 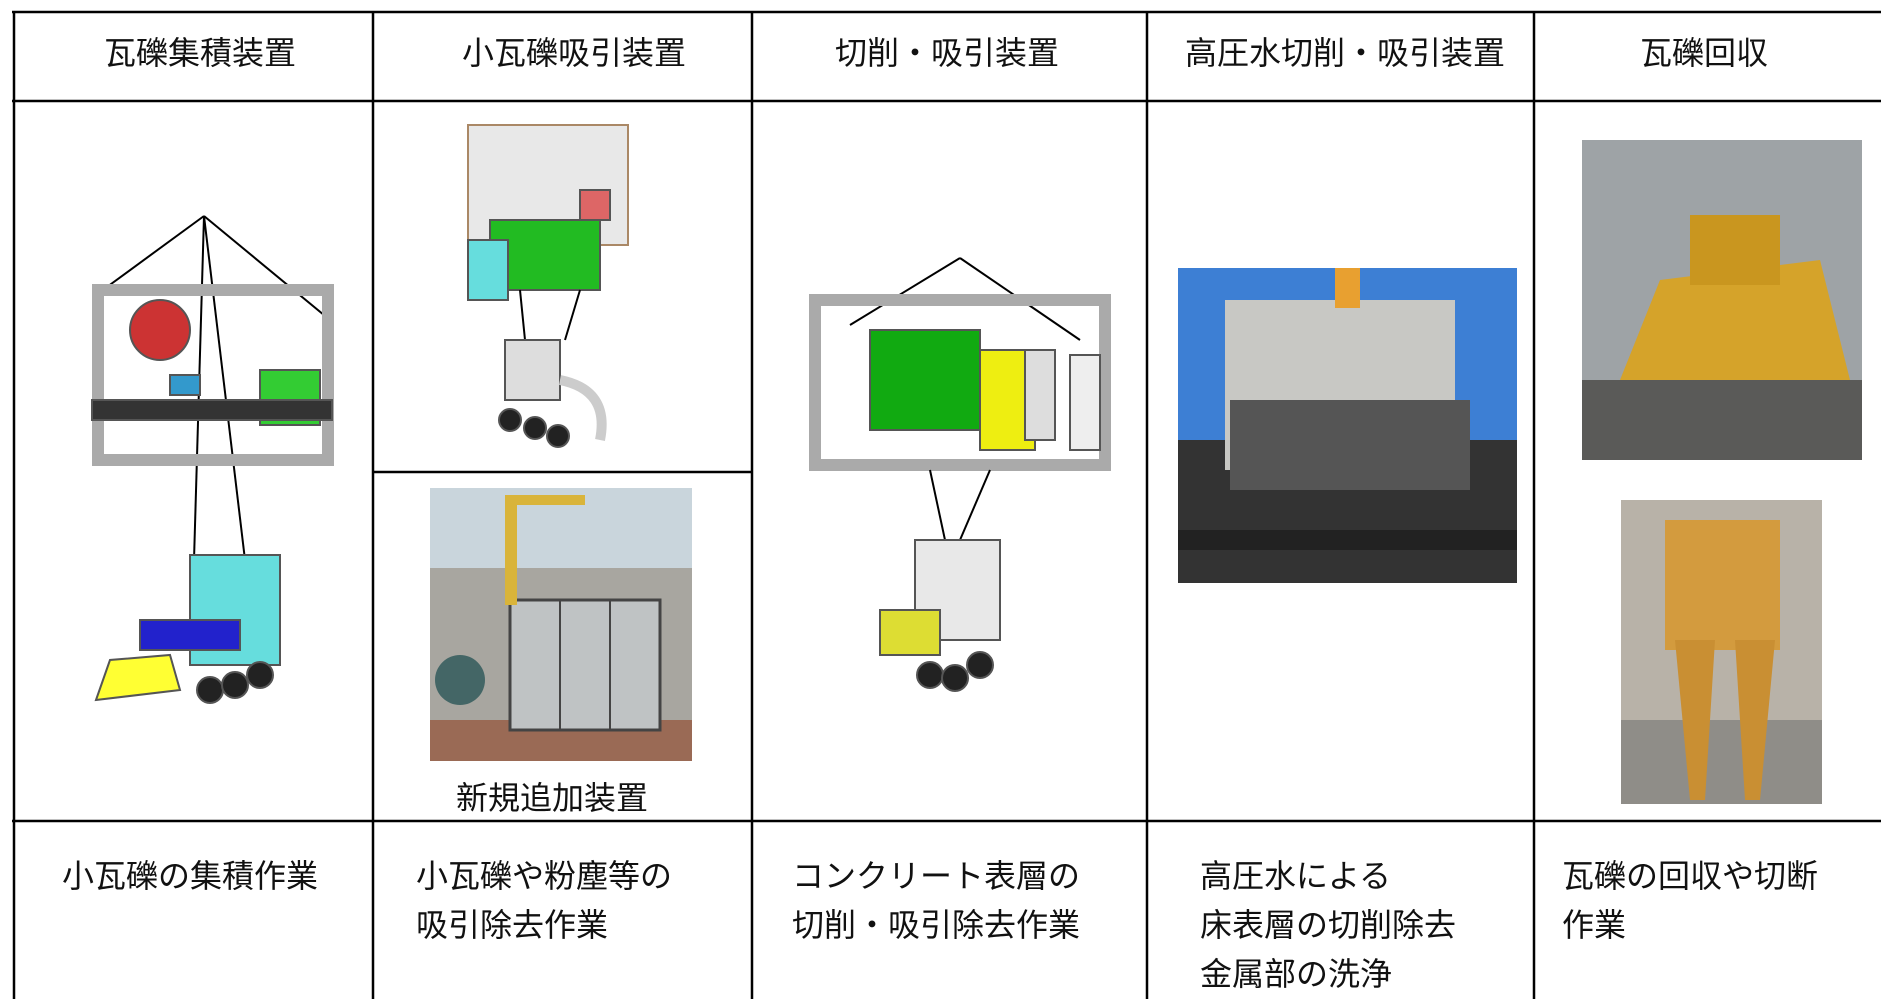 I want to click on high-pressure-device-photo, so click(x=1347, y=425).